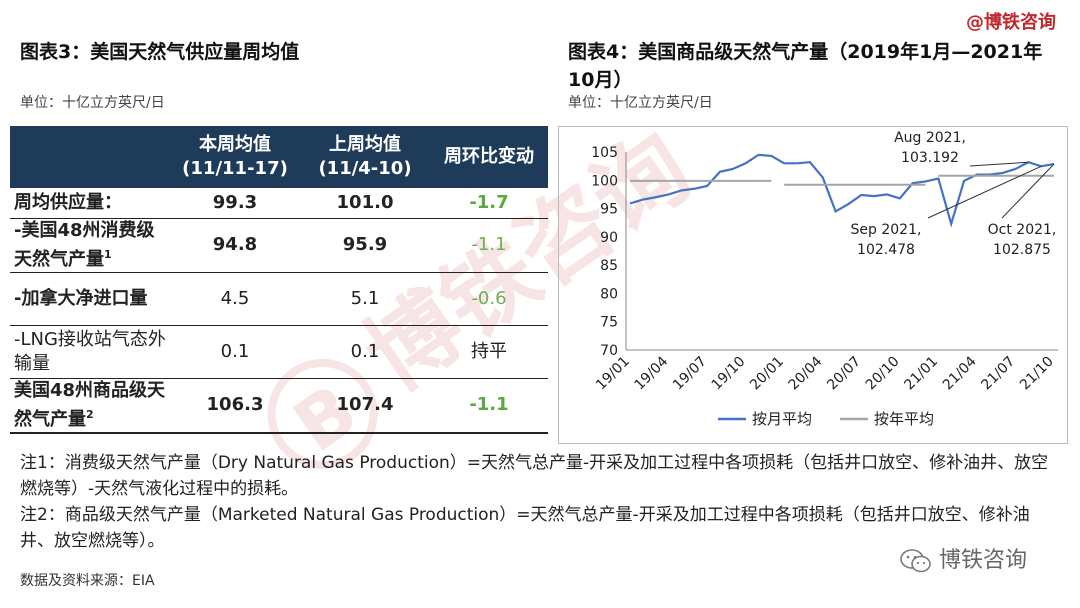  Describe the element at coordinates (729, 374) in the screenshot. I see `x-tick-label: 19/10` at that location.